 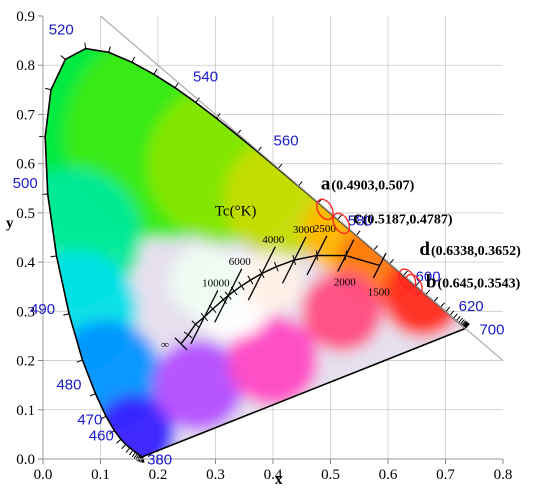 What do you see at coordinates (279, 480) in the screenshot?
I see `x-axis-title: x` at bounding box center [279, 480].